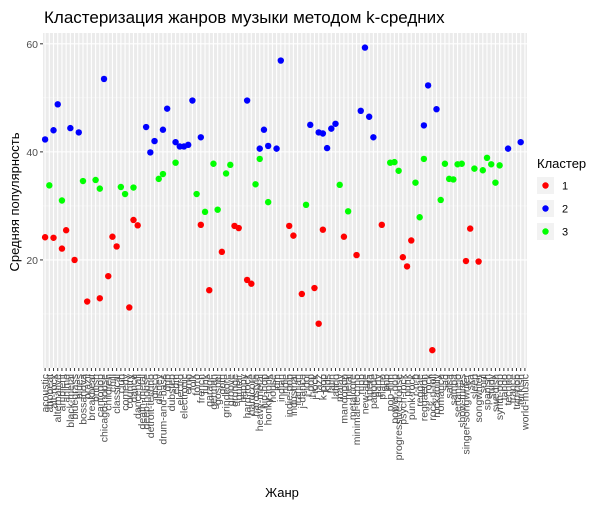 This screenshot has width=616, height=506. Describe the element at coordinates (121, 383) in the screenshot. I see `x-tick-label: club` at that location.